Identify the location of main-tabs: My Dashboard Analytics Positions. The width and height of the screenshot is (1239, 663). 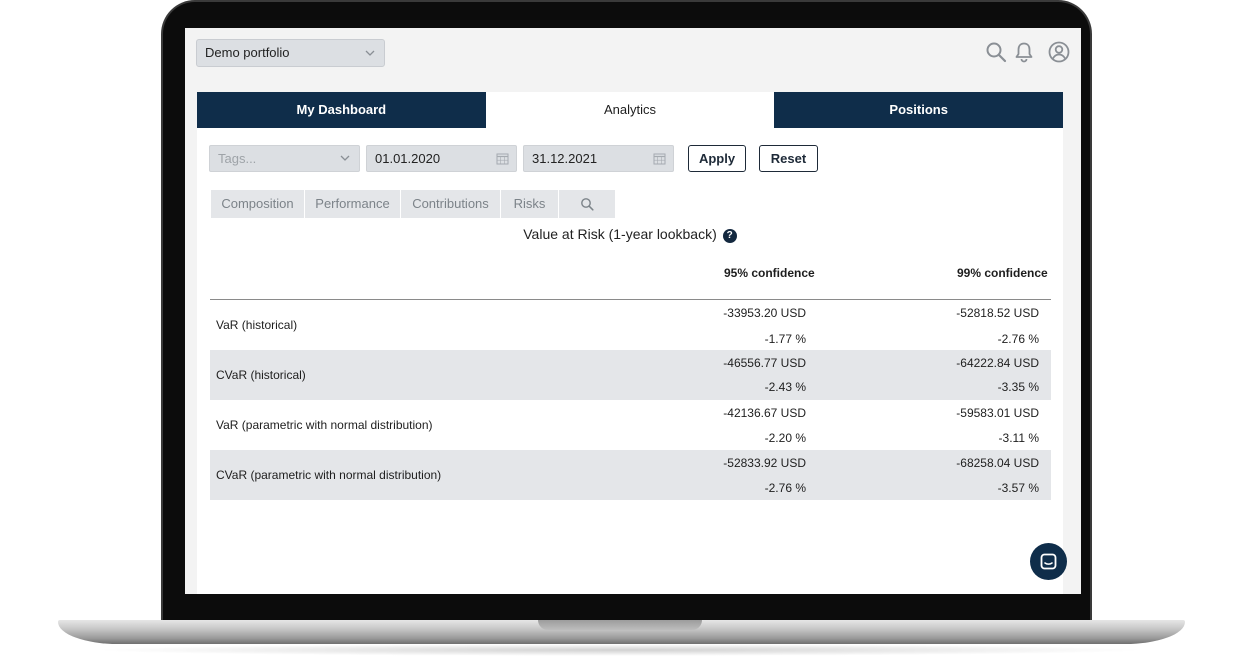
(630, 110).